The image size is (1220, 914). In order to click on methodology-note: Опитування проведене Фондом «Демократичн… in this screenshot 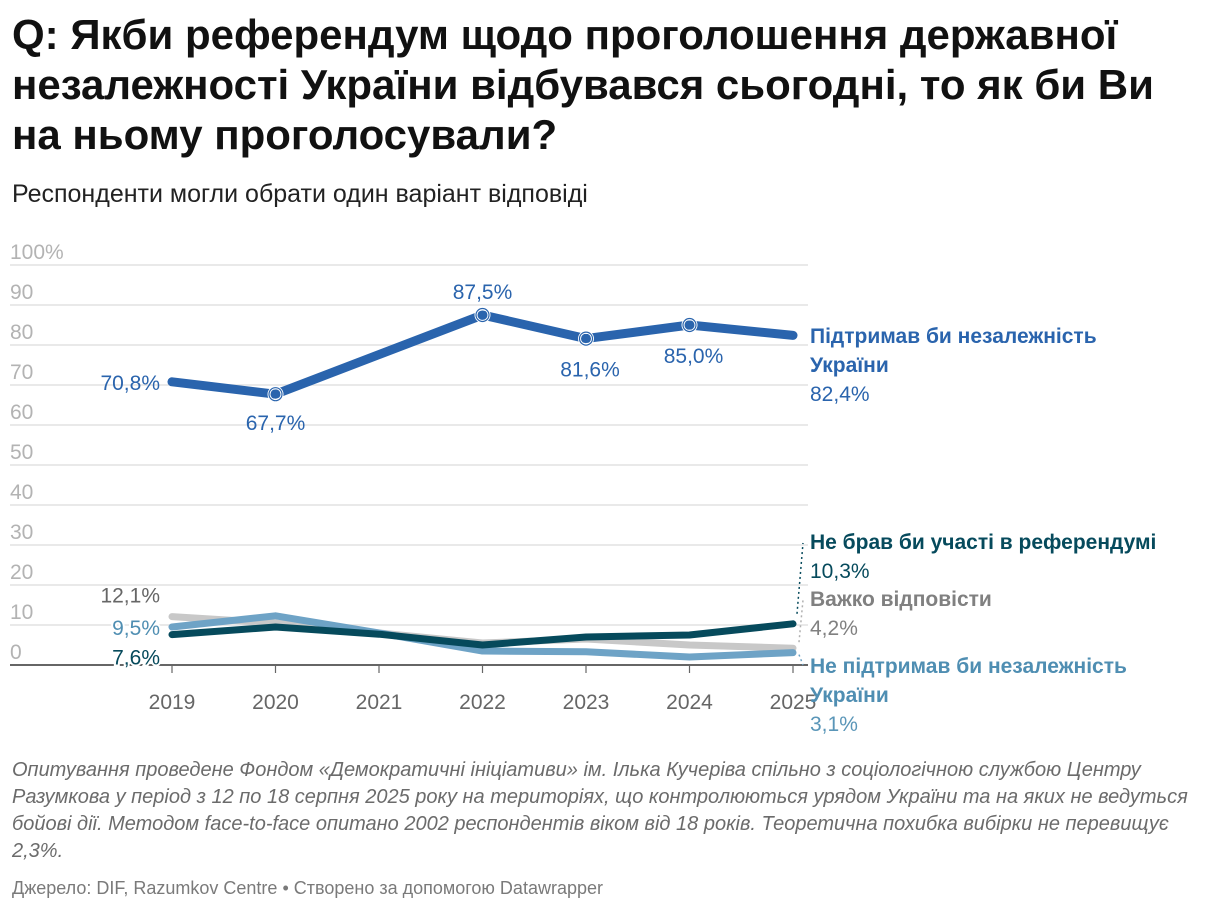, I will do `click(600, 810)`.